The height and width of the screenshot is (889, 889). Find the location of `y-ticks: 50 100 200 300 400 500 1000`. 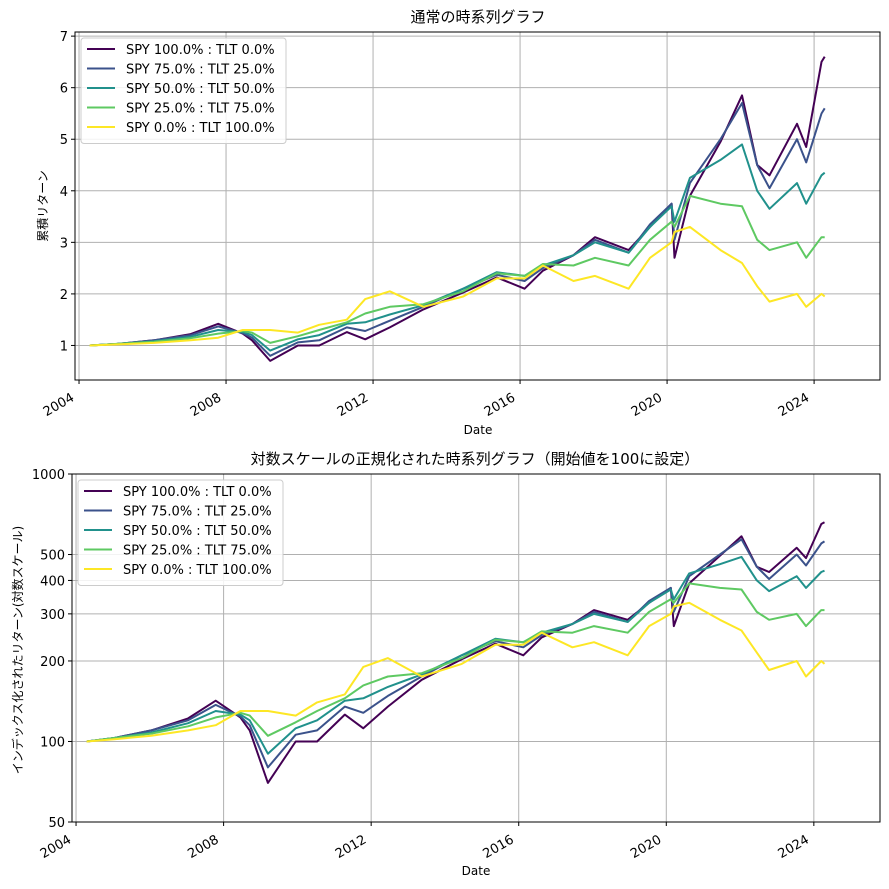

y-ticks: 50 100 200 300 400 500 1000 is located at coordinates (52, 649).